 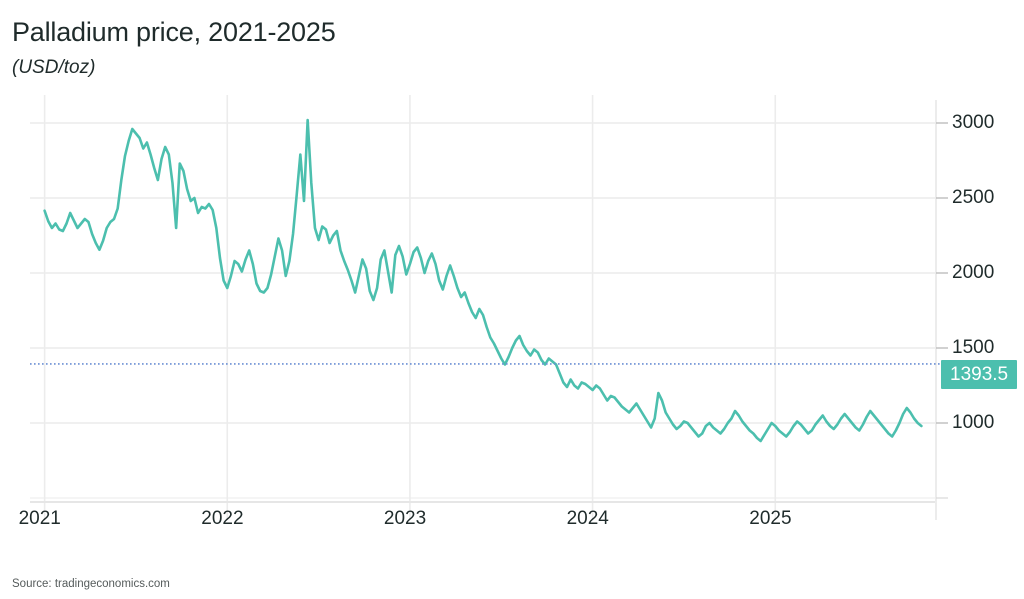 I want to click on y-axis-tick-label: 3000, so click(x=973, y=122).